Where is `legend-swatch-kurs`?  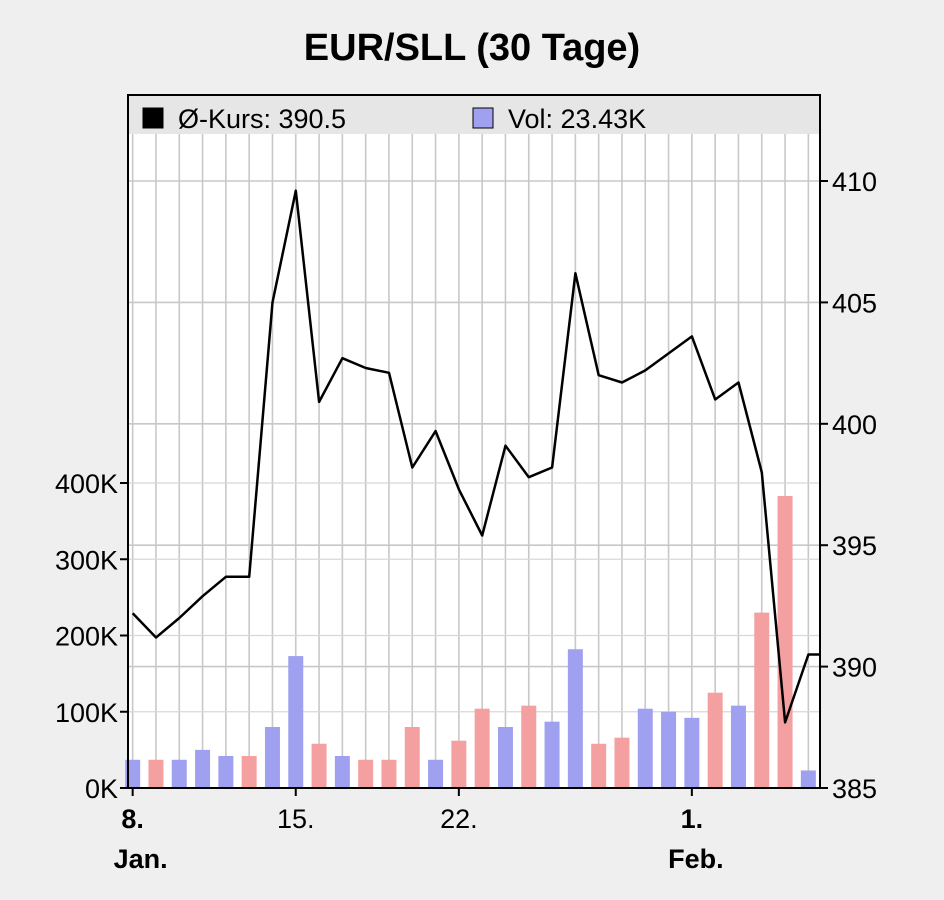
legend-swatch-kurs is located at coordinates (153, 118).